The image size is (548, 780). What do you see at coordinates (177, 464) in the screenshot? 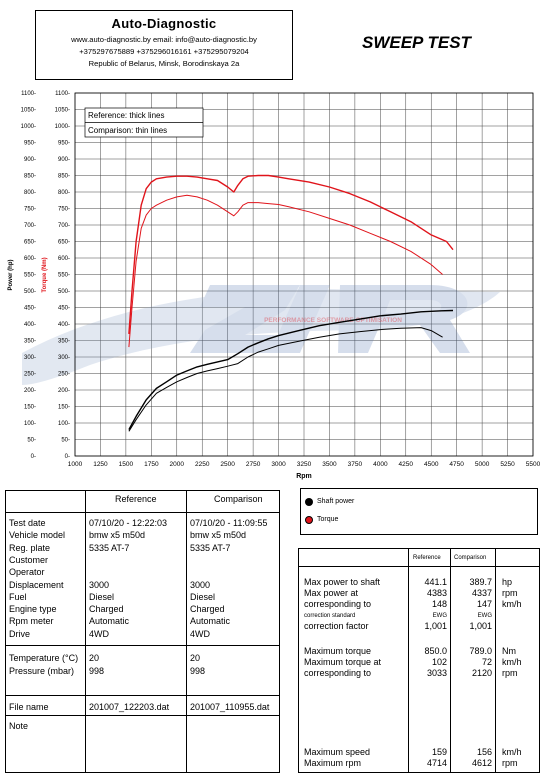
I see `x-tick-label: 2000` at bounding box center [177, 464].